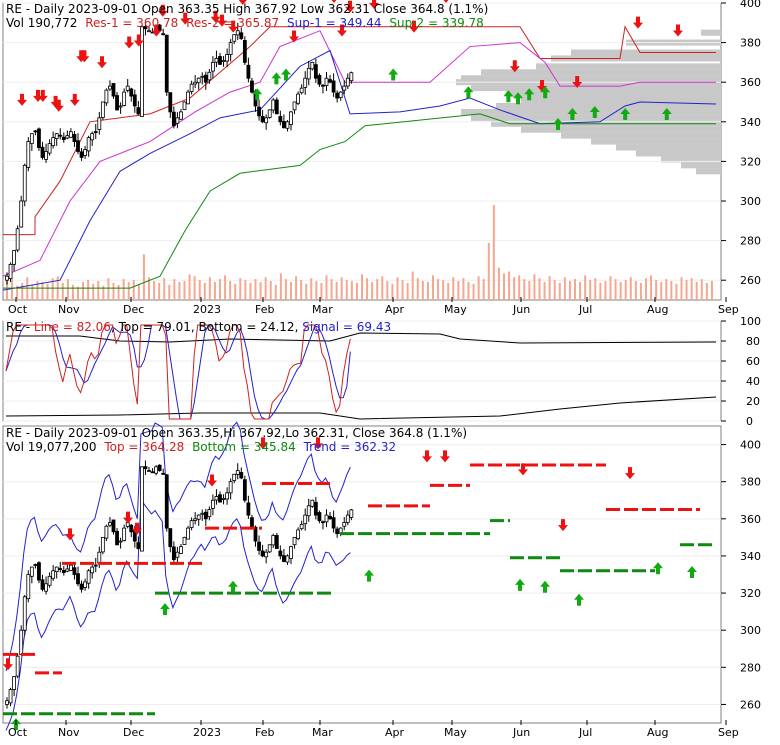 This screenshot has height=745, width=780. Describe the element at coordinates (359, 252) in the screenshot. I see `volume-bars` at that location.